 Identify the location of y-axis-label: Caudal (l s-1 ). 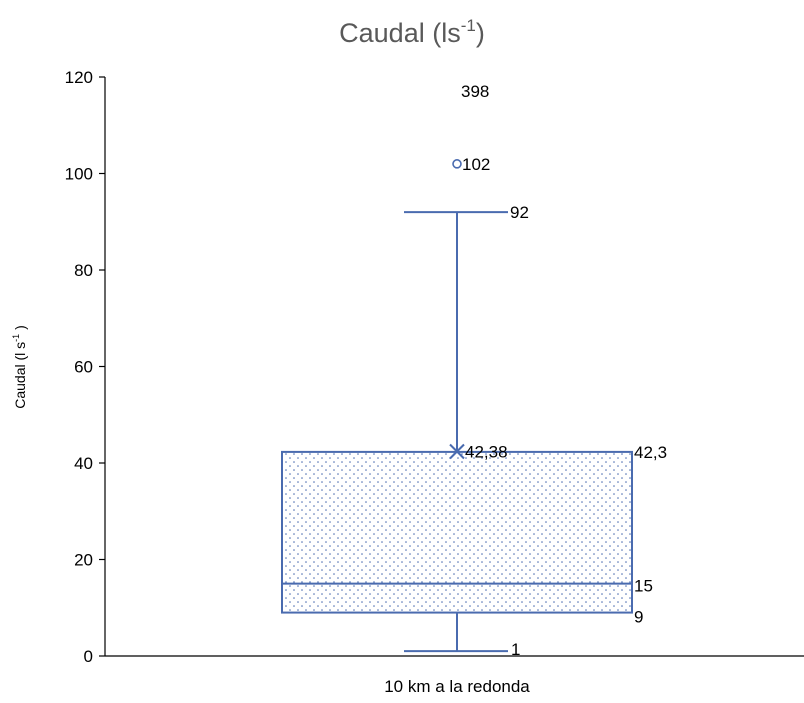
(19, 367).